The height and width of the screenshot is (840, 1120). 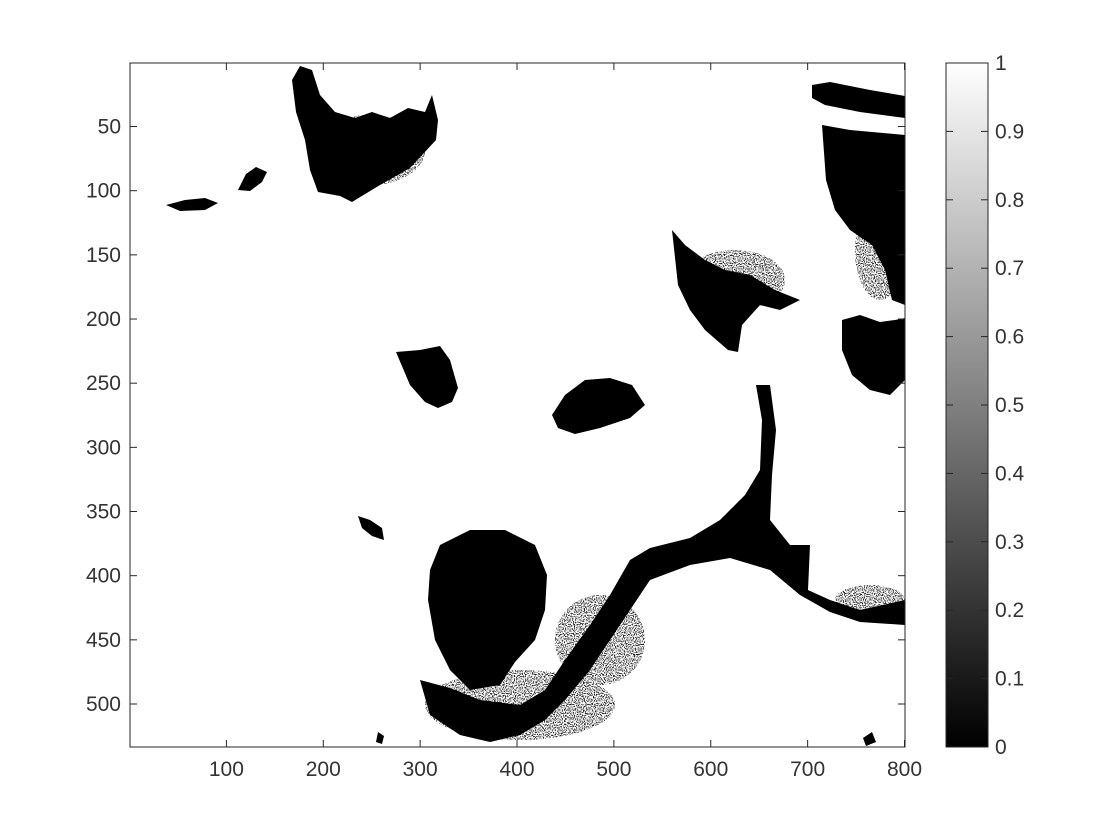 What do you see at coordinates (103, 640) in the screenshot?
I see `y-tick-label: 450` at bounding box center [103, 640].